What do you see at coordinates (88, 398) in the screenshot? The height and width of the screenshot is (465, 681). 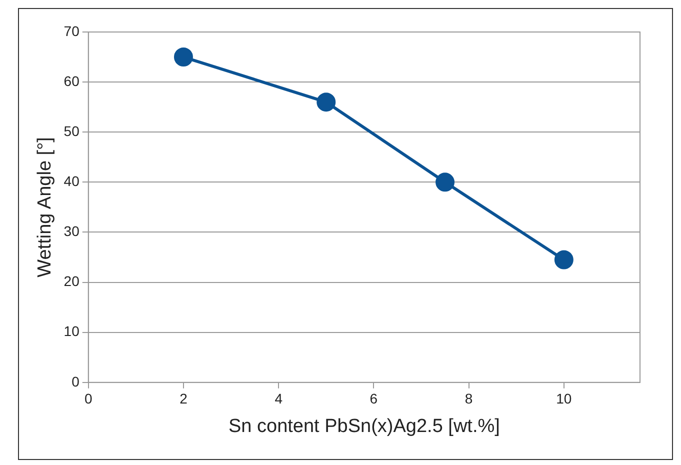 I see `x-tick-label: 0` at bounding box center [88, 398].